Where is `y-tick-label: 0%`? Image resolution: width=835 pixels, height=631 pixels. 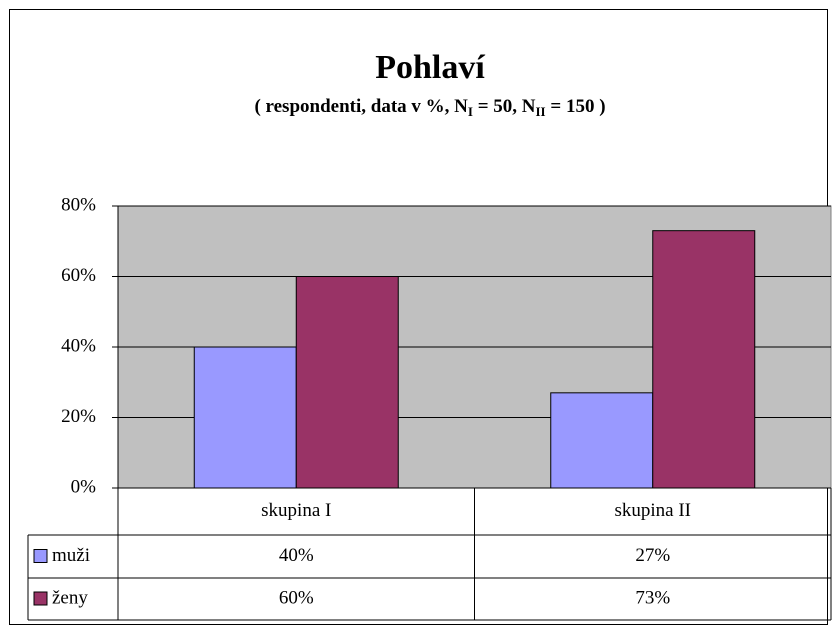 y-tick-label: 0% is located at coordinates (84, 486).